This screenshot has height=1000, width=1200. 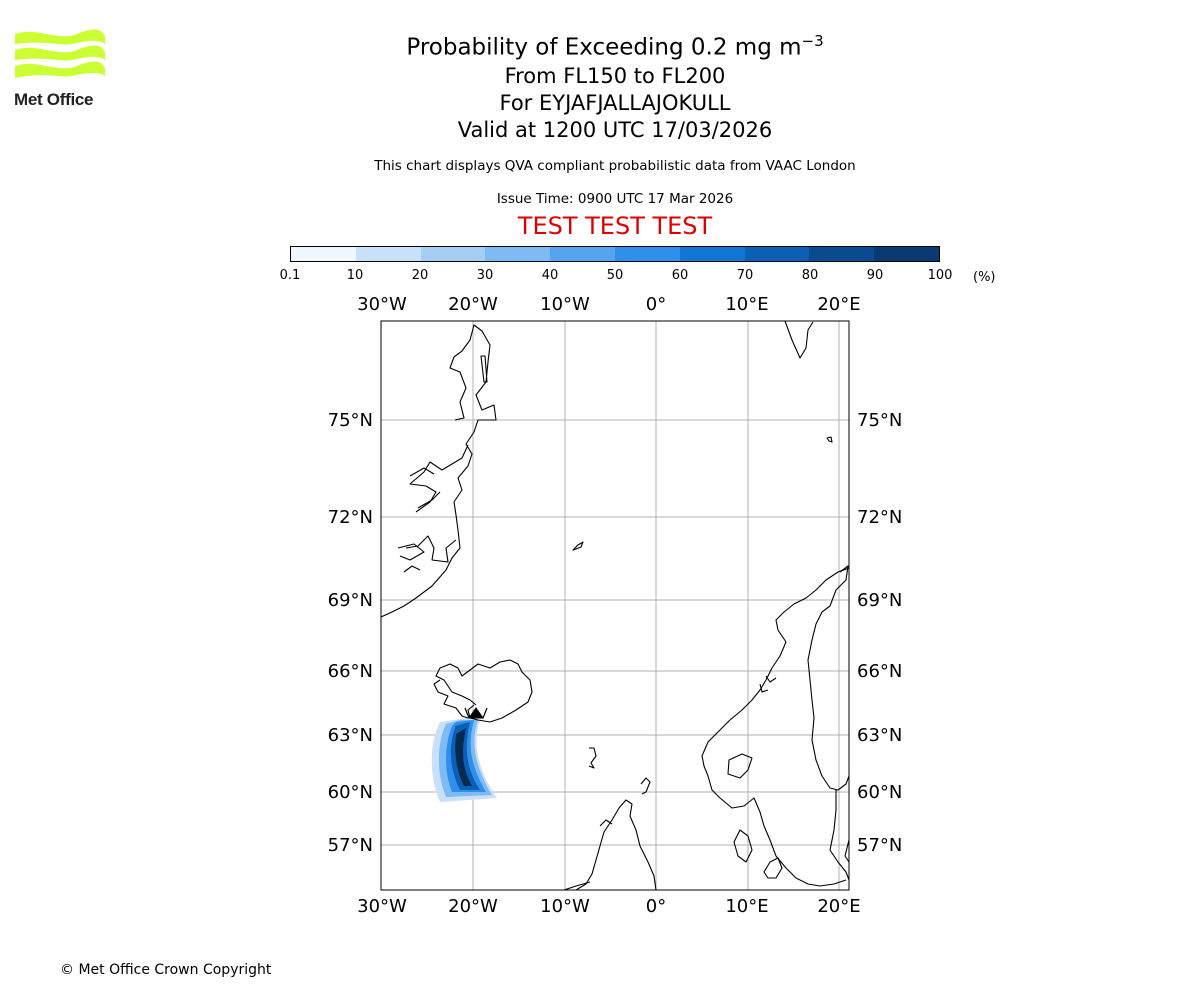 What do you see at coordinates (879, 735) in the screenshot?
I see `lat-label-right: 63°N` at bounding box center [879, 735].